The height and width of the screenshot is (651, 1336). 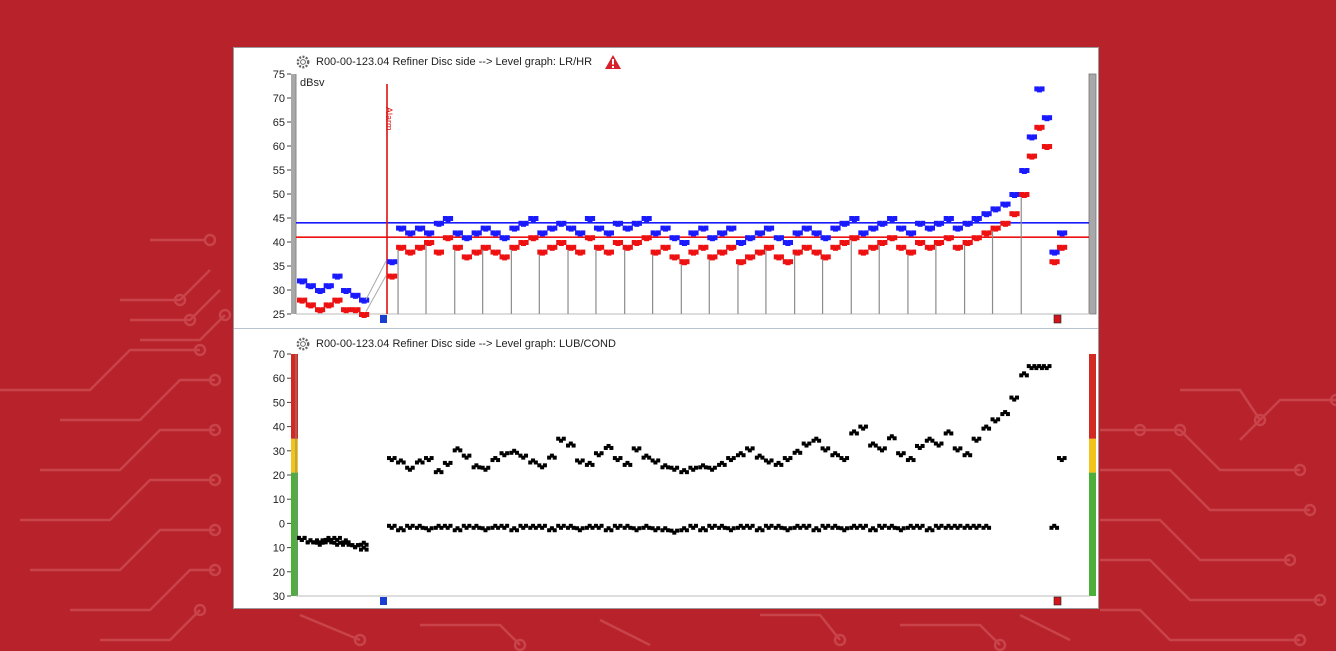 What do you see at coordinates (613, 62) in the screenshot?
I see `warning-icon` at bounding box center [613, 62].